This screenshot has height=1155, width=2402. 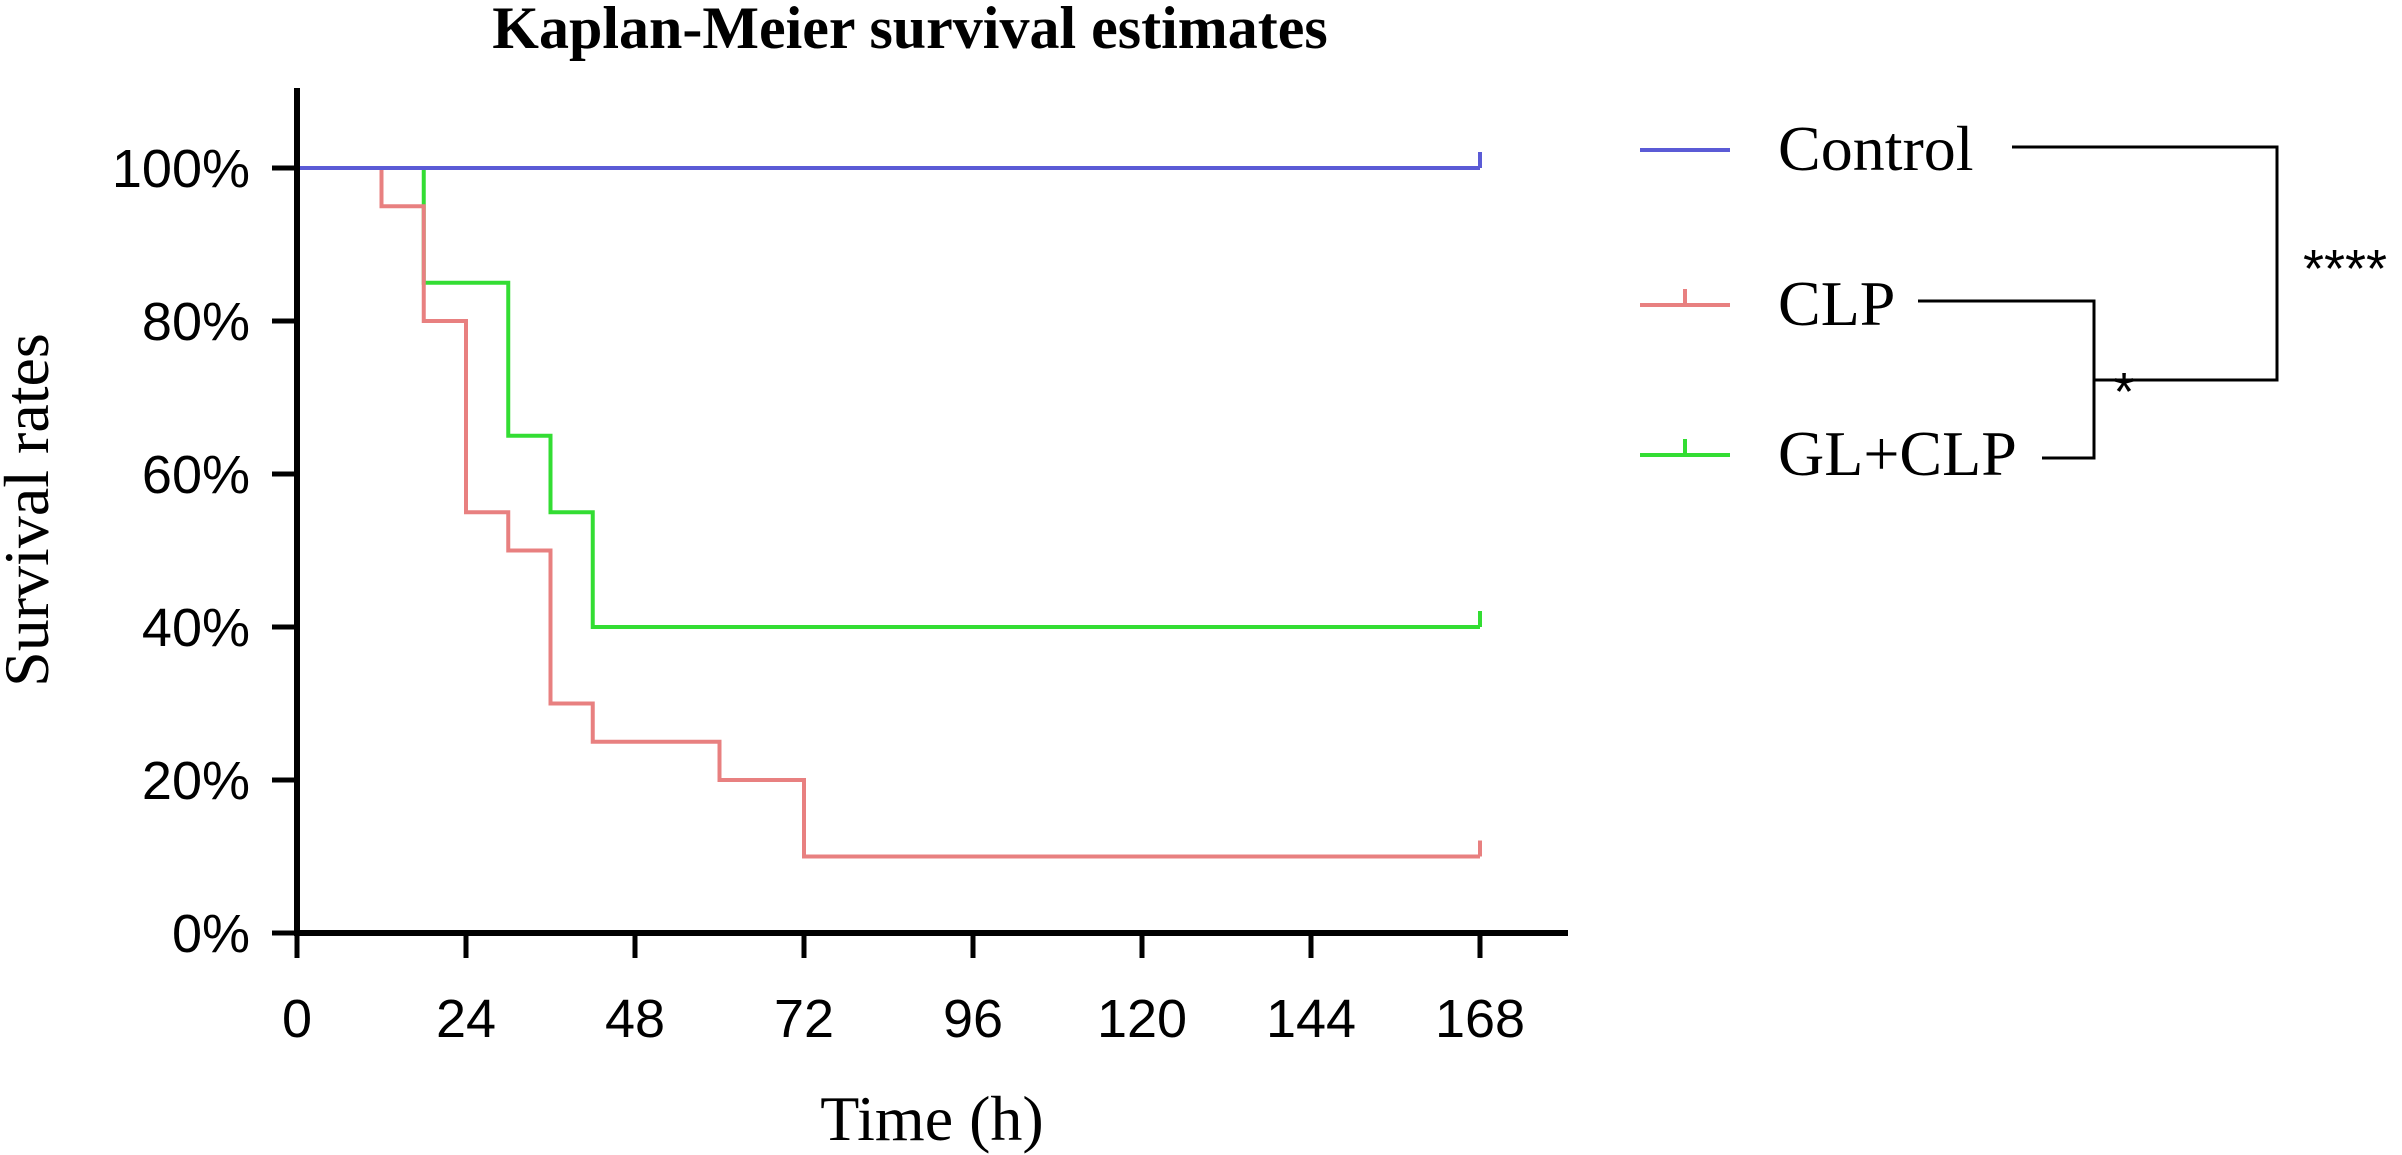 I want to click on x-tick-label: 72, so click(x=804, y=1019).